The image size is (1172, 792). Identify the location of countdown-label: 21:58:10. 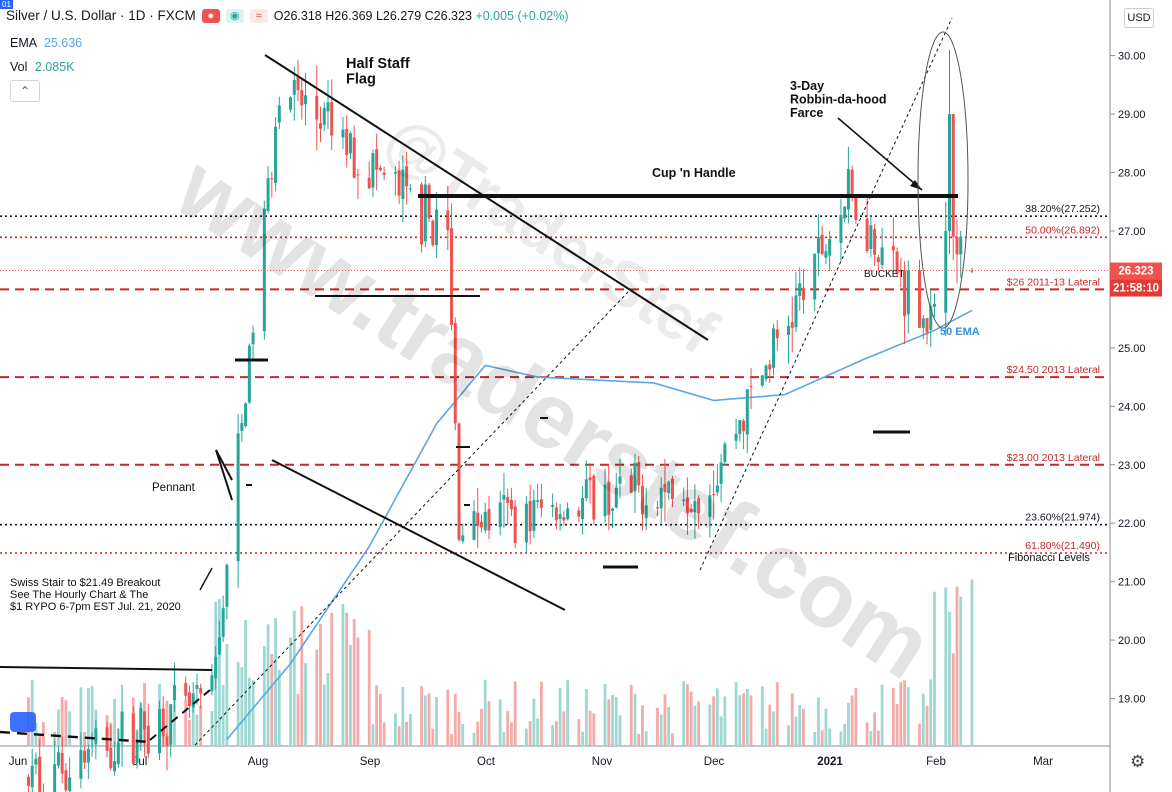
(1136, 289).